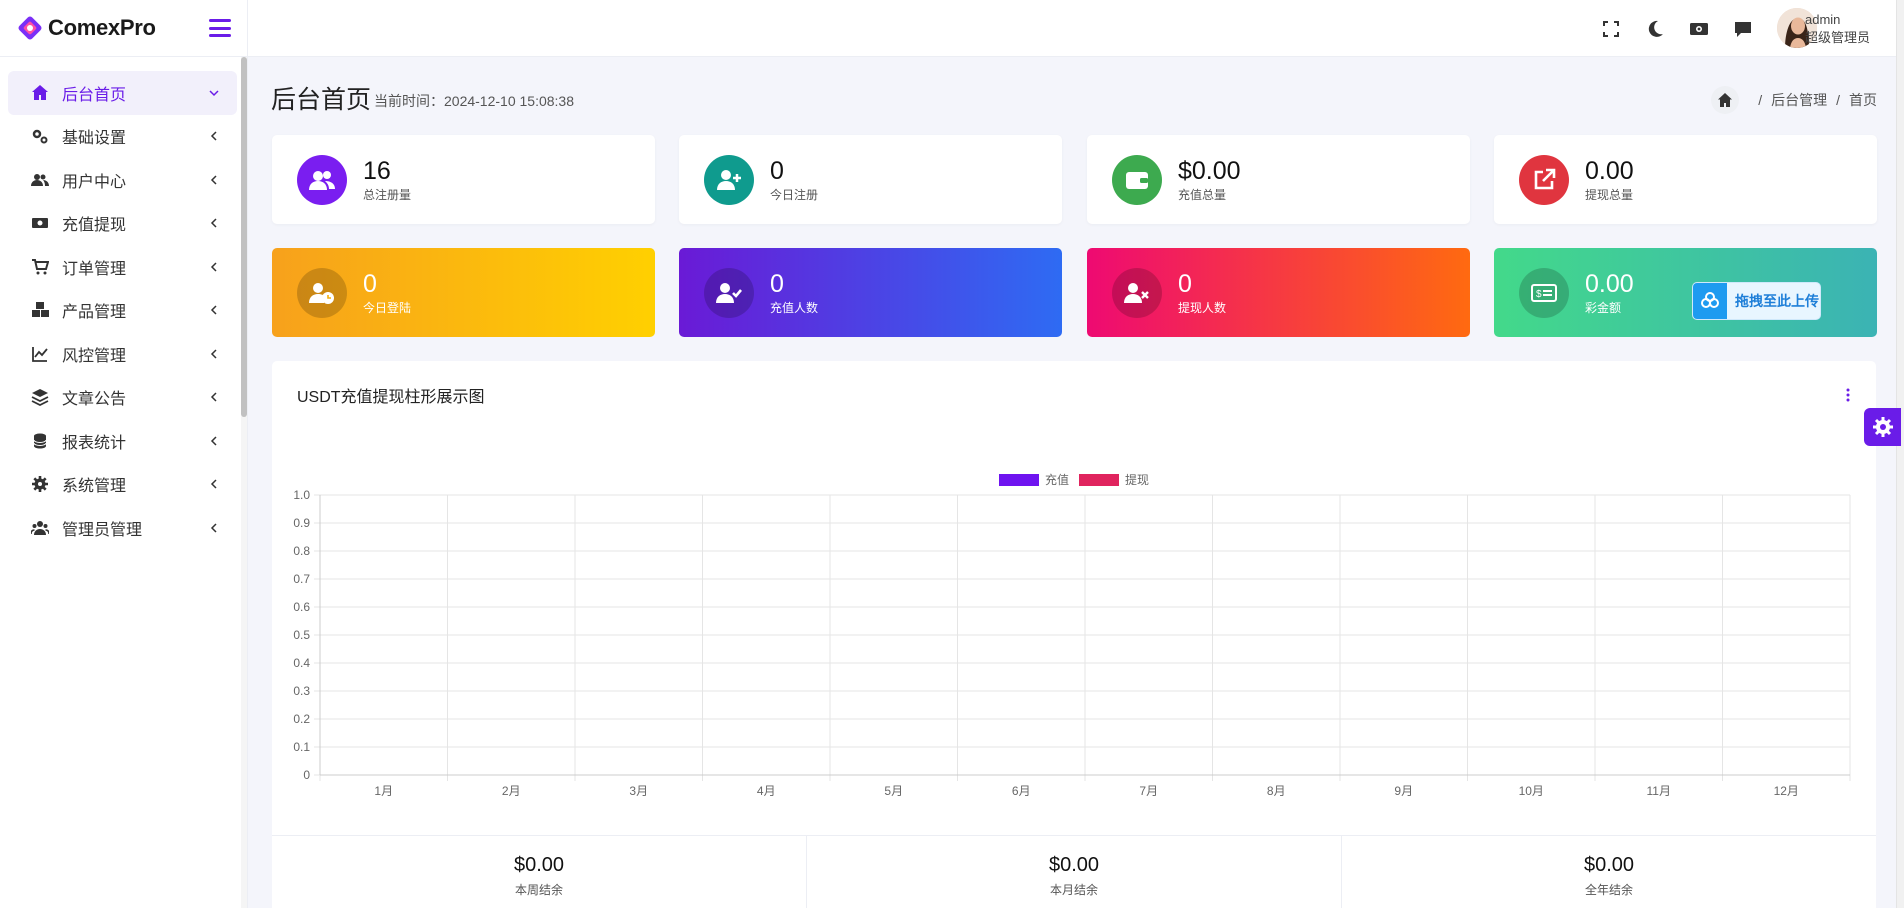 This screenshot has width=1904, height=908. Describe the element at coordinates (1900, 454) in the screenshot. I see `page-scrollbar` at that location.